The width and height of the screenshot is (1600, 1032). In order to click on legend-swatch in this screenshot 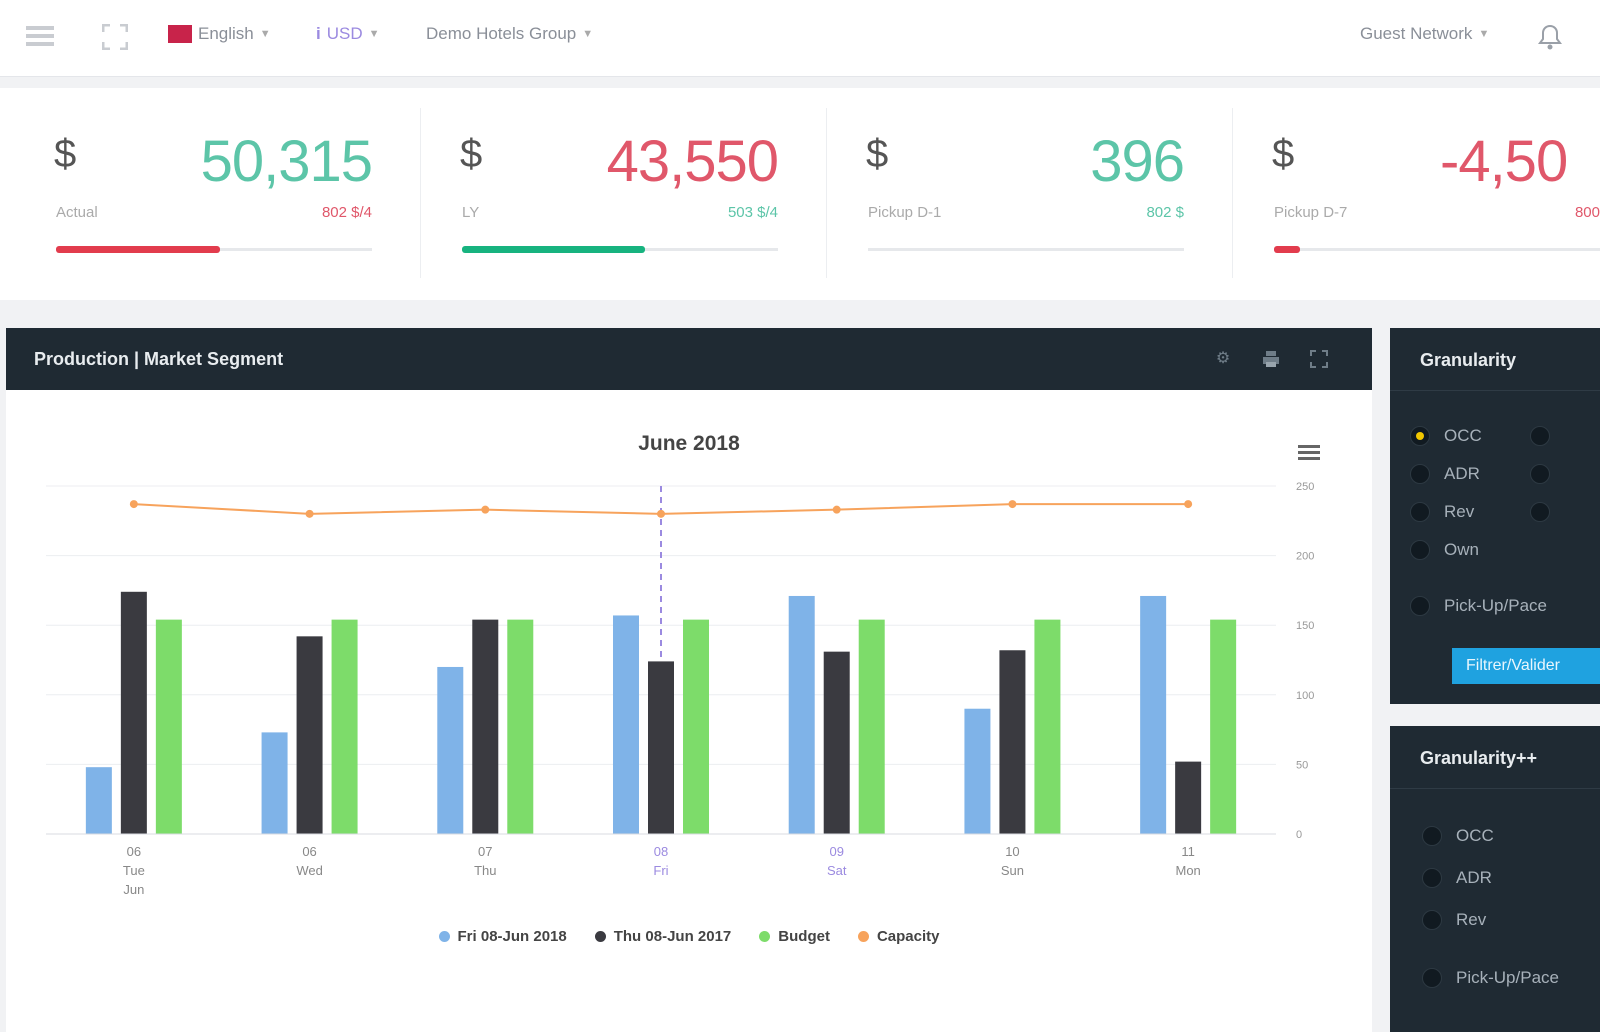, I will do `click(765, 936)`.